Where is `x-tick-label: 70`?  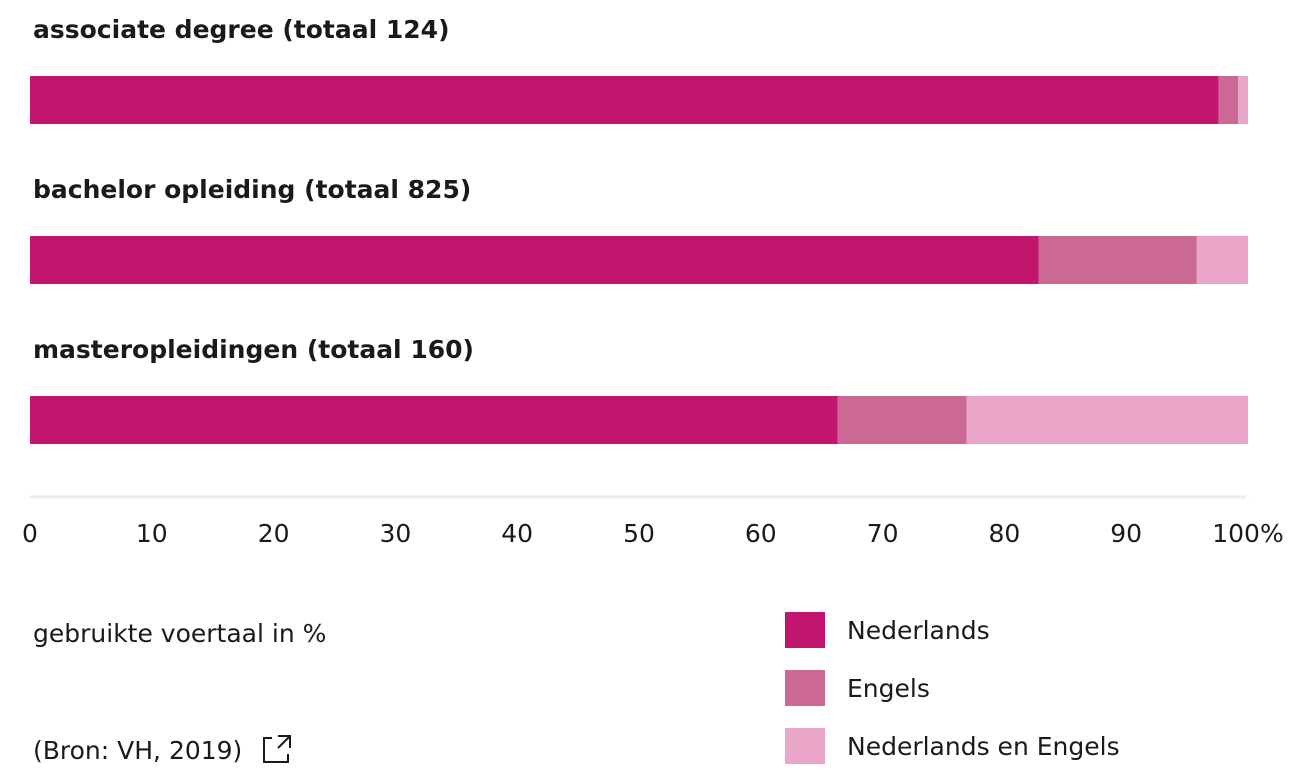
x-tick-label: 70 is located at coordinates (883, 533).